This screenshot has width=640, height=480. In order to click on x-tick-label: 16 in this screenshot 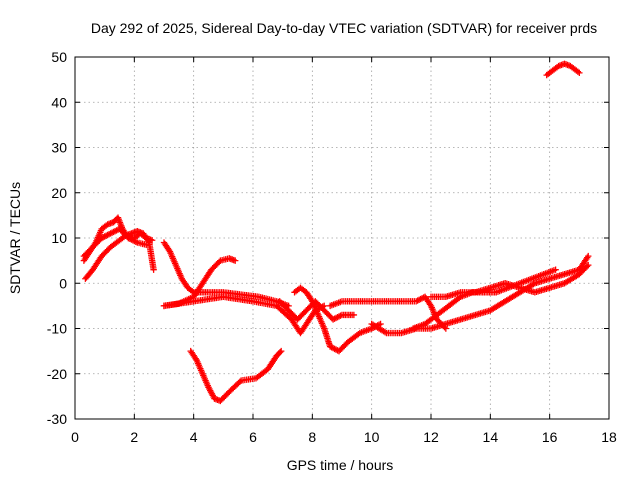, I will do `click(550, 437)`.